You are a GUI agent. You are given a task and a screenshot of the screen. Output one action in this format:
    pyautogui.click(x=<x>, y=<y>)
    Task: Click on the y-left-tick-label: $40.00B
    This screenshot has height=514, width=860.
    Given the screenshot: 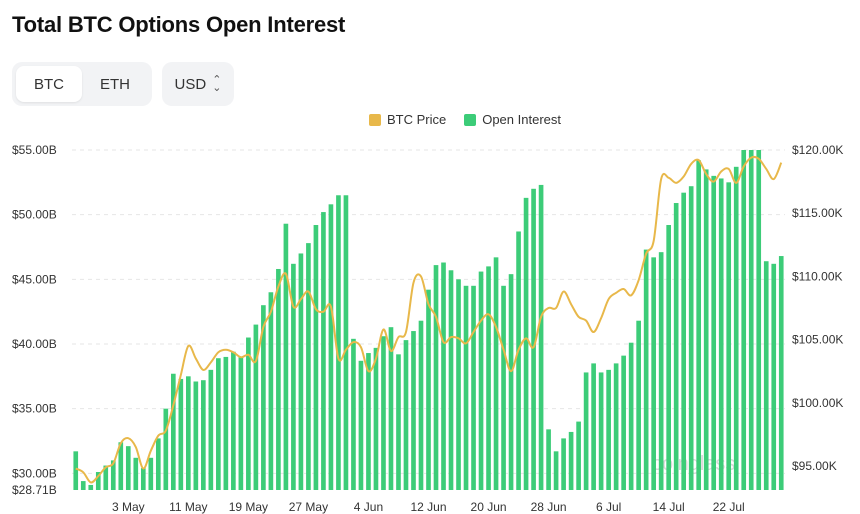 What is the action you would take?
    pyautogui.click(x=34, y=344)
    